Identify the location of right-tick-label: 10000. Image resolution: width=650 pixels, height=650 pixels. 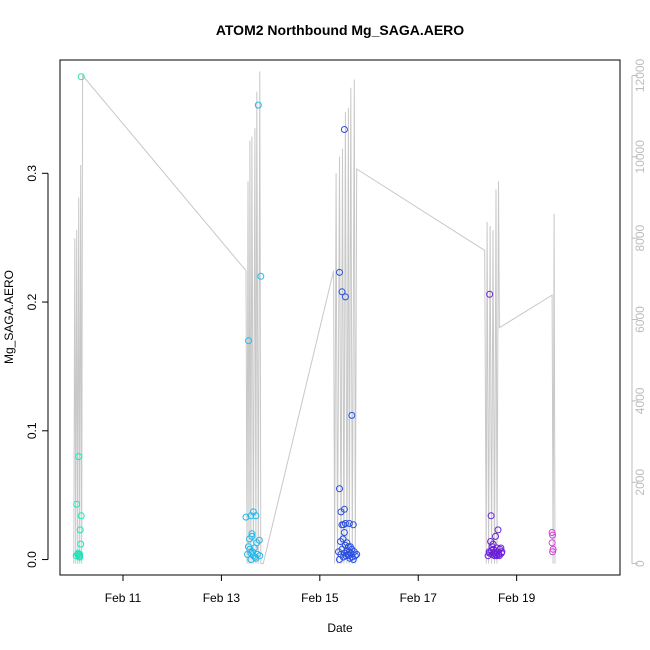
(640, 157).